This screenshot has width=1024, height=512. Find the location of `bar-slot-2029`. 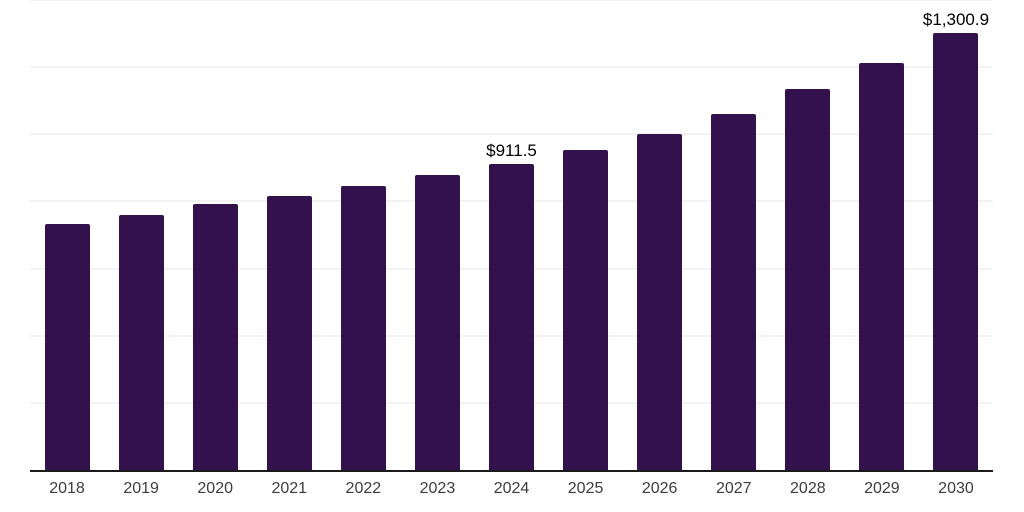

bar-slot-2029 is located at coordinates (882, 235).